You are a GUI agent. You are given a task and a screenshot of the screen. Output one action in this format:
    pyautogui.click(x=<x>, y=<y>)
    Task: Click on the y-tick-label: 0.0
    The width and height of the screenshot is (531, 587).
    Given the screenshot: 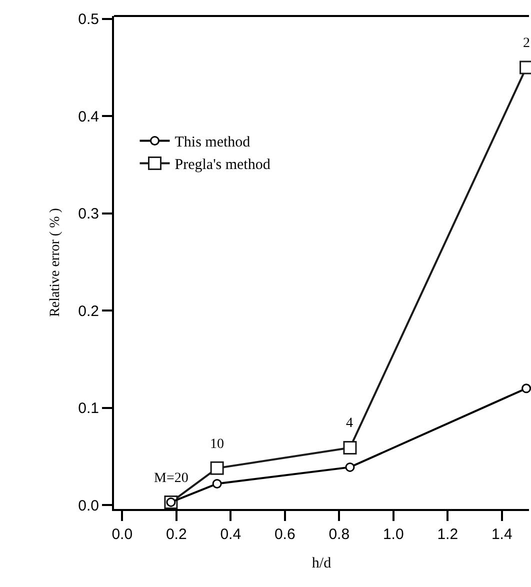 What is the action you would take?
    pyautogui.click(x=88, y=505)
    